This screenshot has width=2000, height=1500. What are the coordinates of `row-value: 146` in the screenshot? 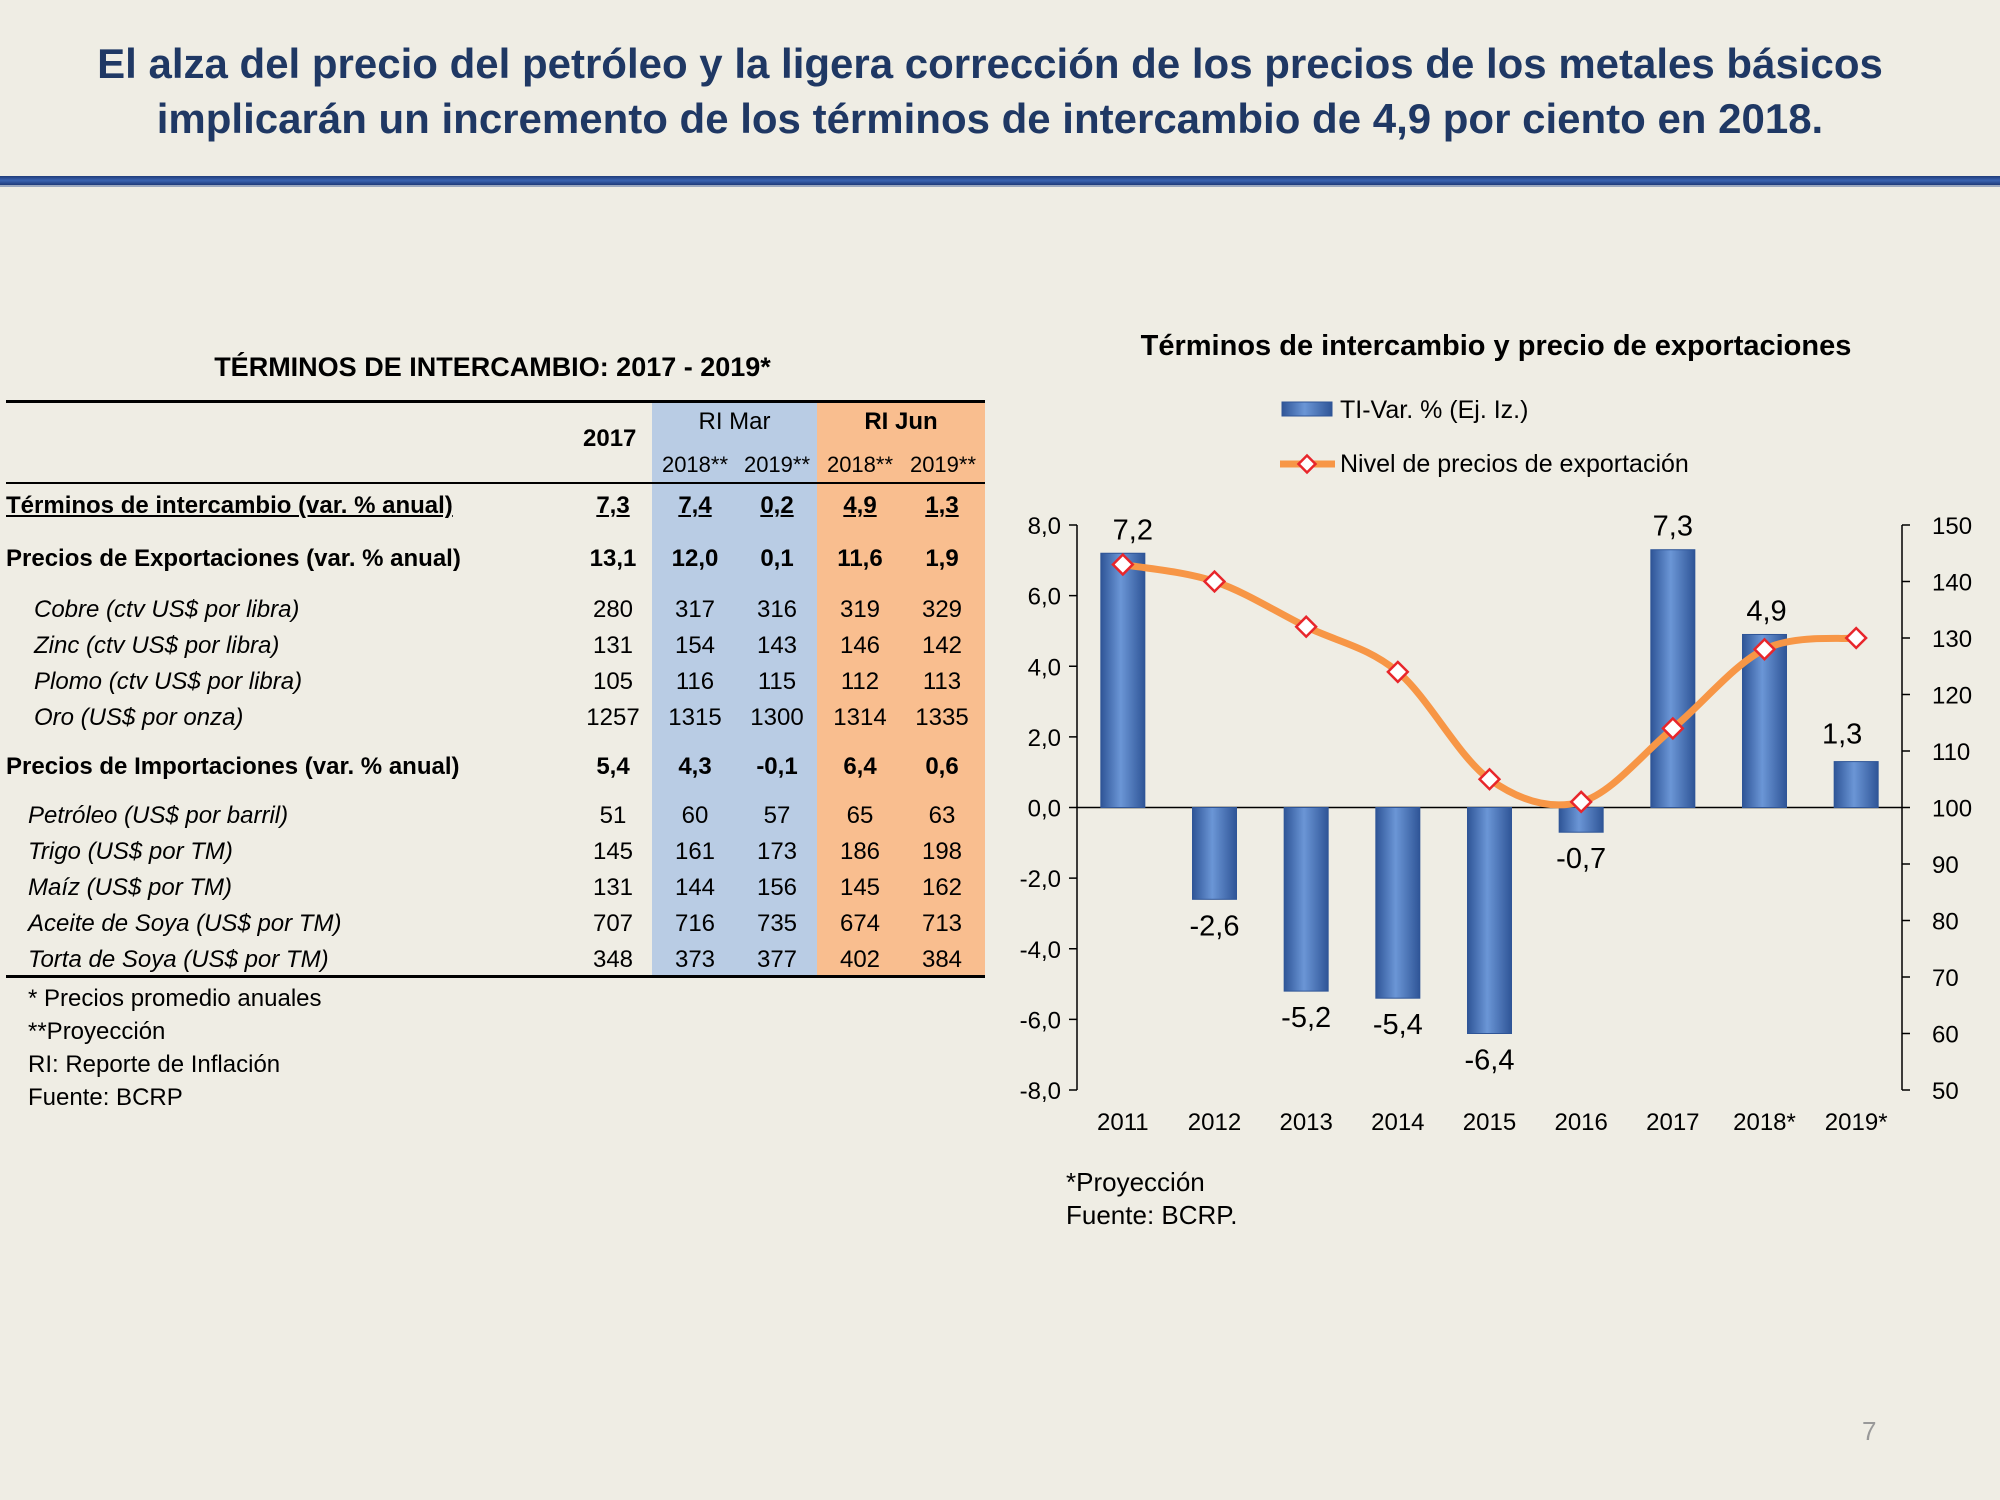 It's located at (860, 645).